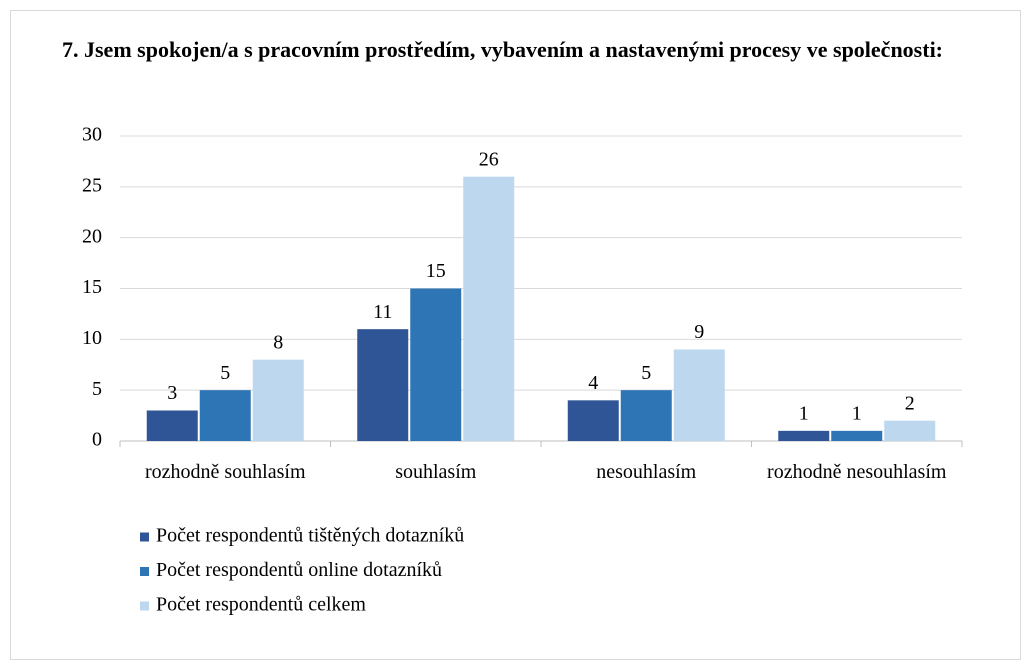 Image resolution: width=1033 pixels, height=672 pixels. Describe the element at coordinates (299, 570) in the screenshot. I see `legend-label: Počet respondentů online dotazníků` at that location.